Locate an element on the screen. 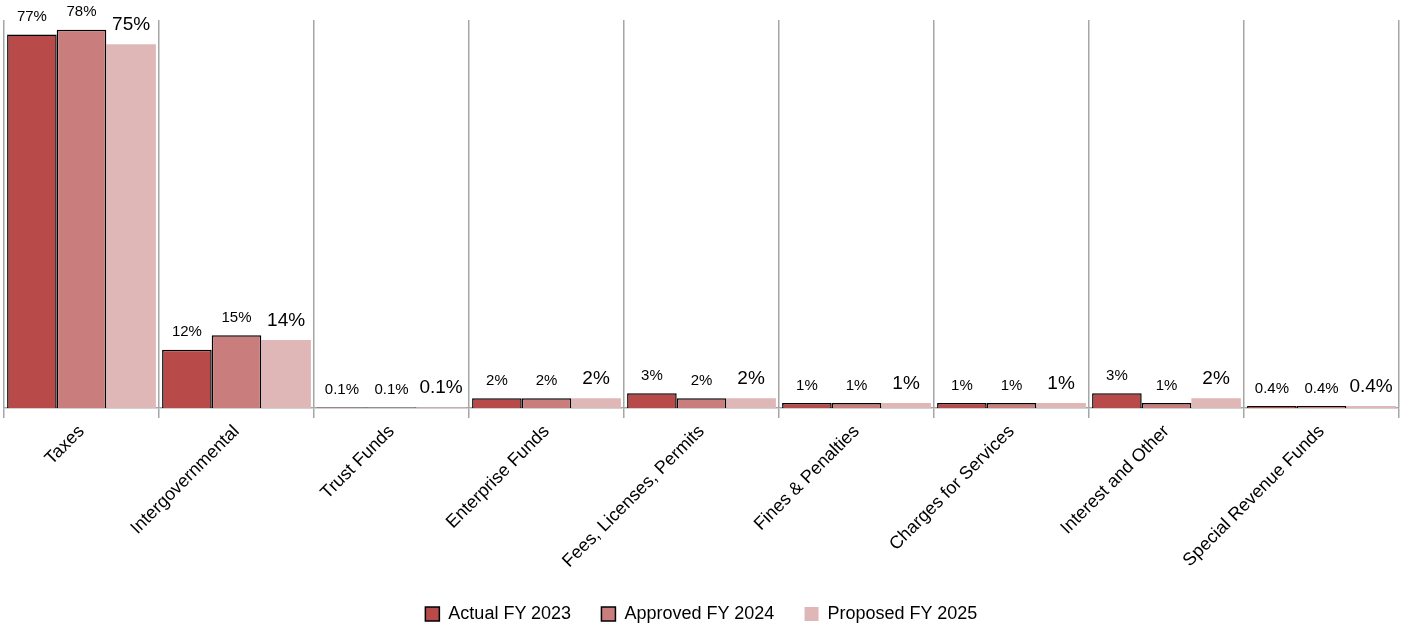 This screenshot has height=637, width=1413. data-label: 12% is located at coordinates (186, 331).